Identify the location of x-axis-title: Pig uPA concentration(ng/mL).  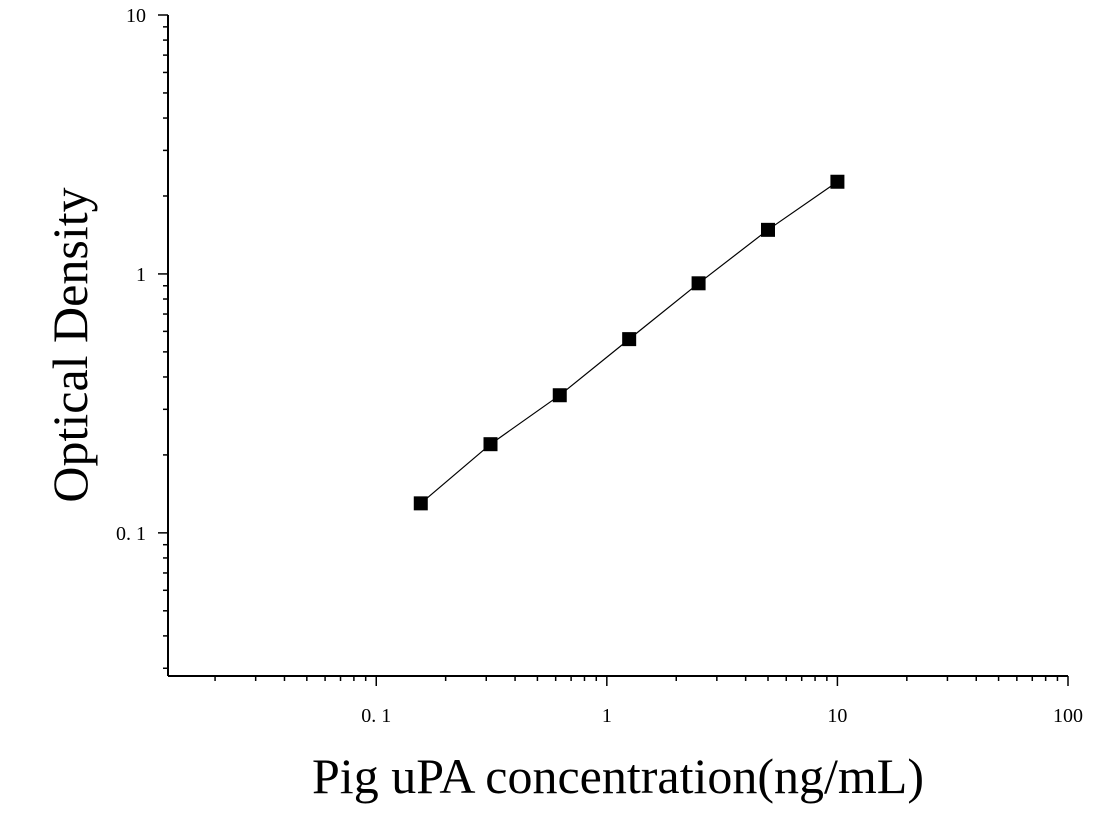
(618, 776).